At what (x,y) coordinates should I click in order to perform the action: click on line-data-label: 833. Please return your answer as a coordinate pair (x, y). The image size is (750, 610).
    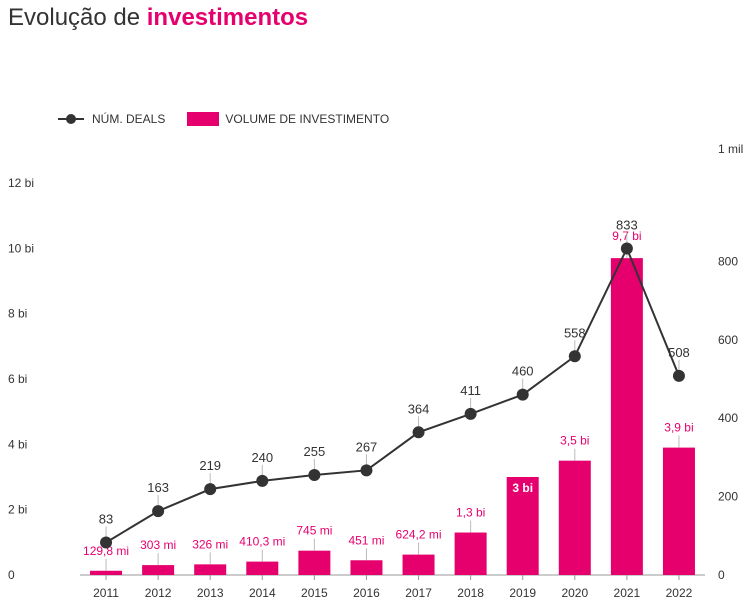
    Looking at the image, I should click on (627, 224).